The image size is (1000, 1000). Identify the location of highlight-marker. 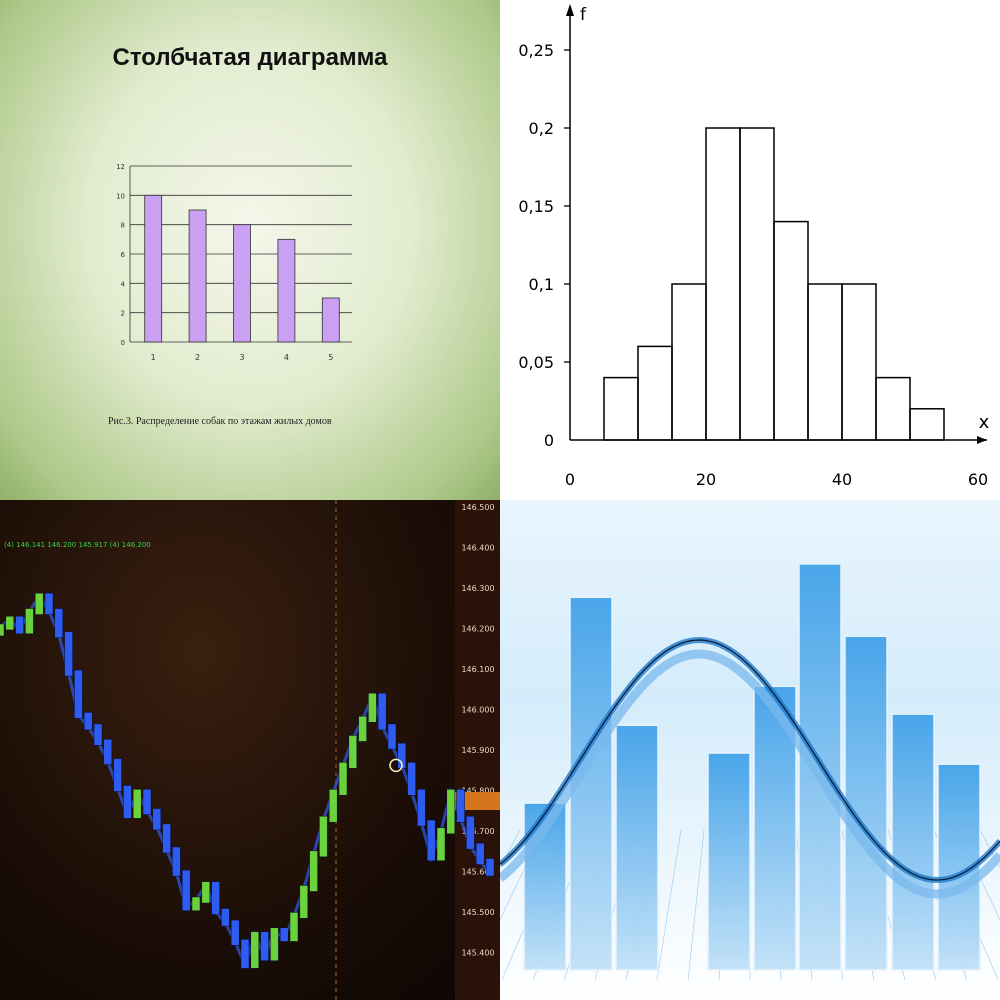
(396, 765).